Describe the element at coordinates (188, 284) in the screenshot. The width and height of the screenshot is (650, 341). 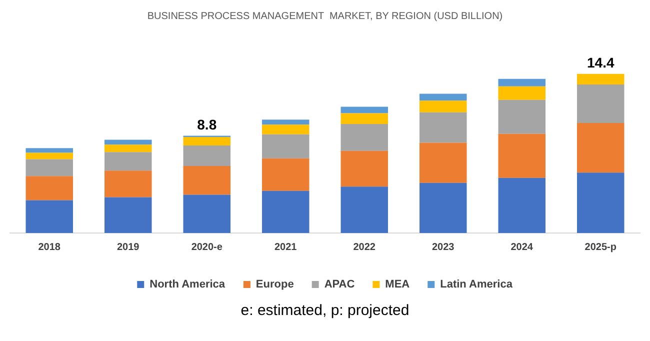
I see `legend-label: North America` at that location.